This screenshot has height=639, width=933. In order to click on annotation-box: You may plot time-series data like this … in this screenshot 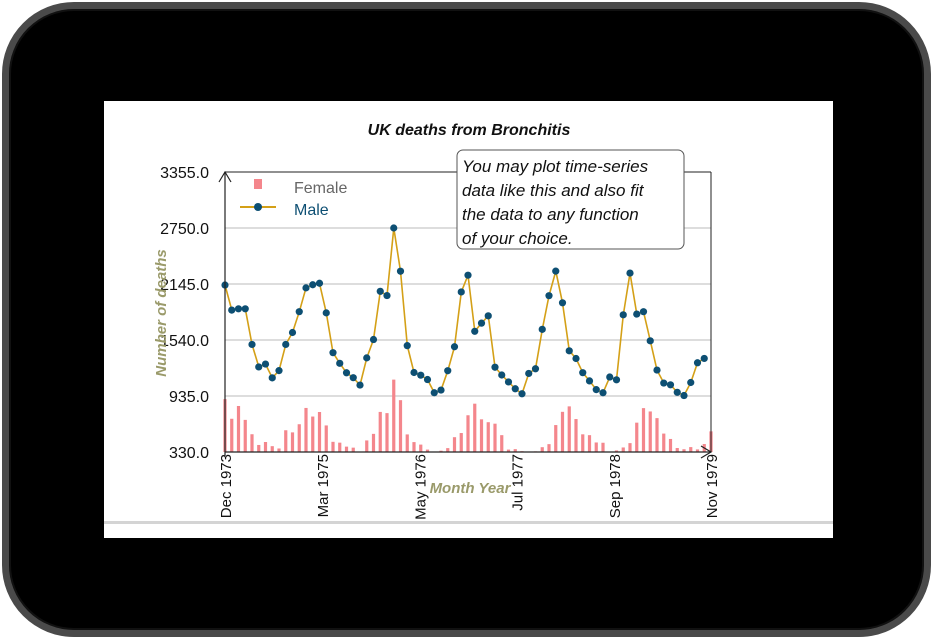, I will do `click(570, 199)`.